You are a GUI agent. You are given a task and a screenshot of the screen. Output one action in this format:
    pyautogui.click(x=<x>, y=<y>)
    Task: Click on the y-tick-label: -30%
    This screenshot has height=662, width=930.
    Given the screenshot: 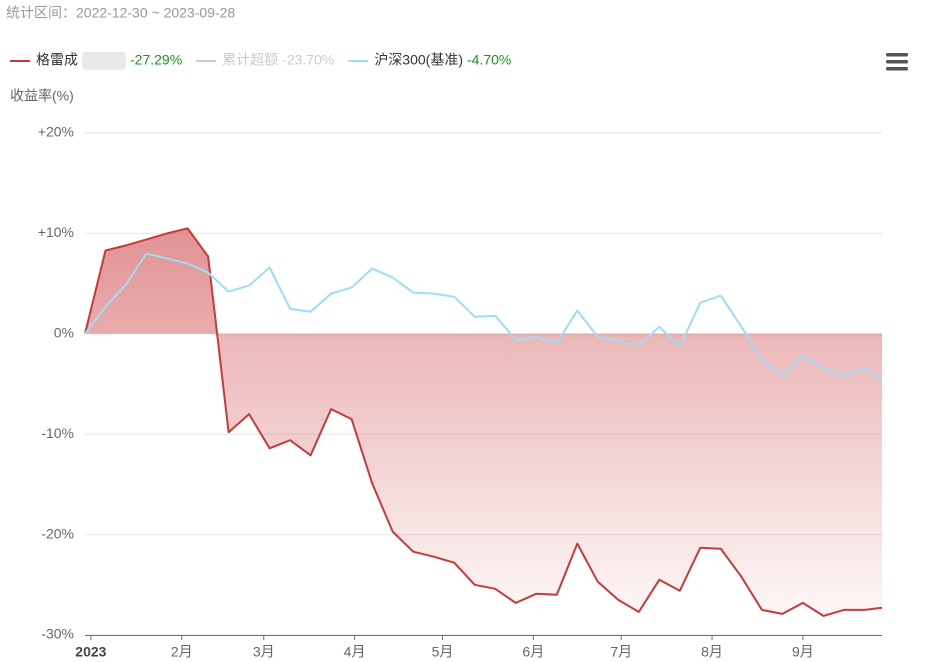 What is the action you would take?
    pyautogui.click(x=57, y=634)
    